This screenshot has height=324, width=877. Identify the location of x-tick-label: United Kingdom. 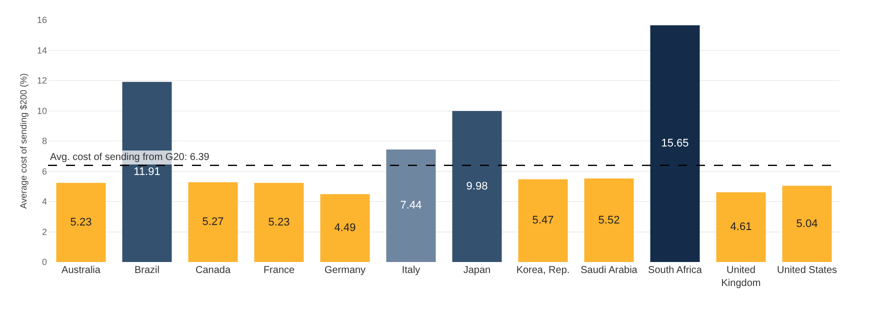
(741, 277).